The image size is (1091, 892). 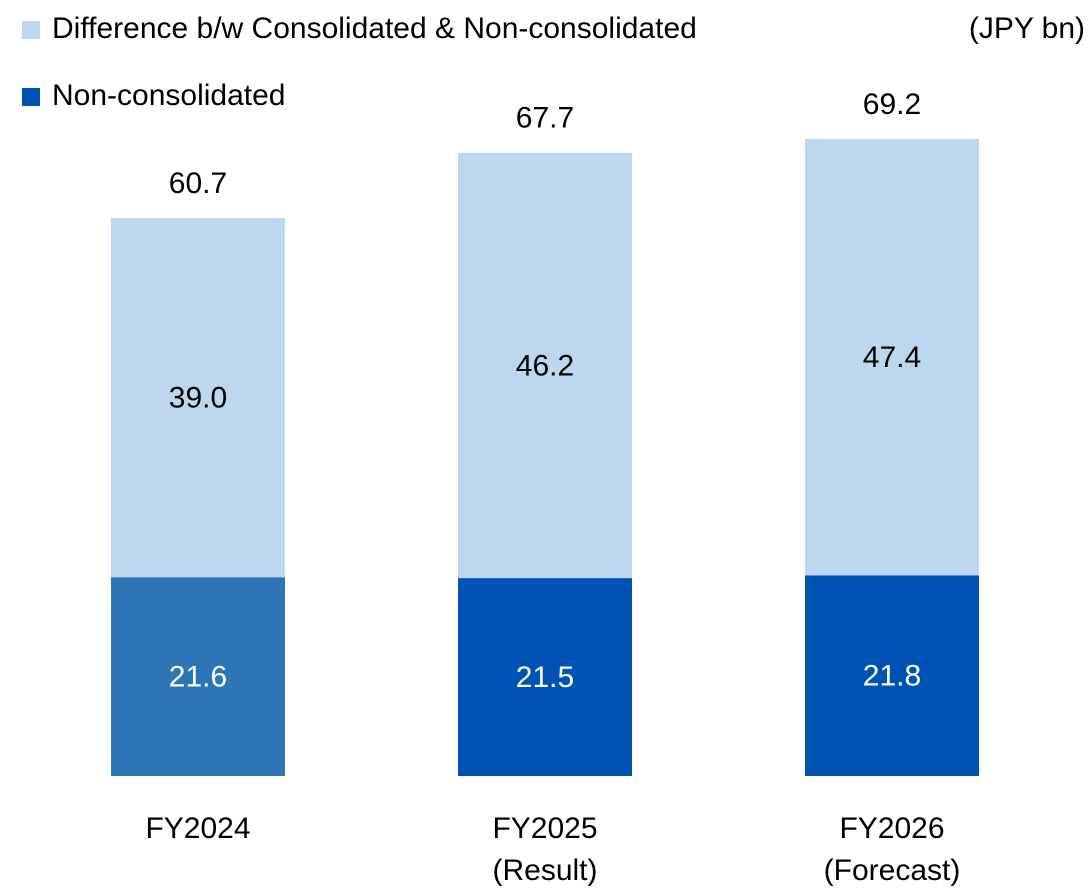 What do you see at coordinates (545, 849) in the screenshot?
I see `x-tick-label: FY2025 (Result)` at bounding box center [545, 849].